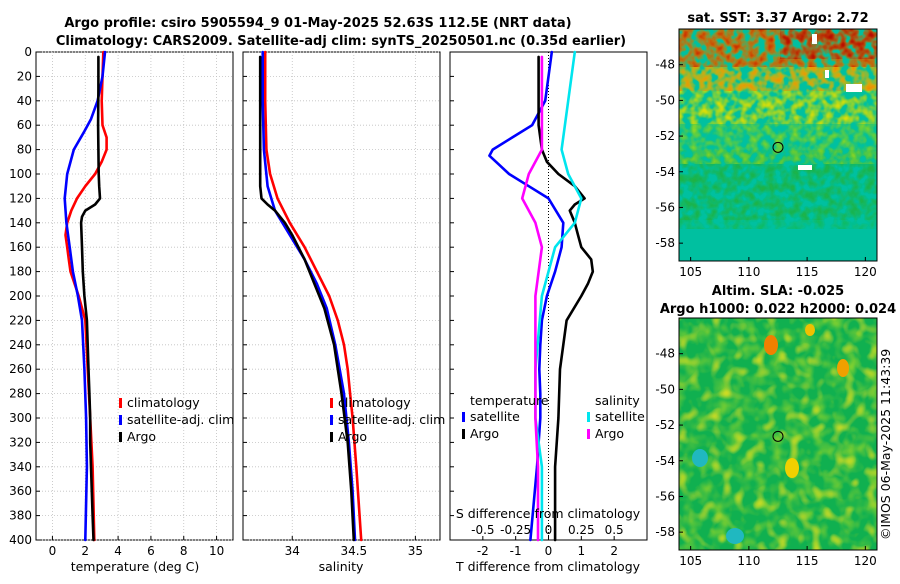 The height and width of the screenshot is (584, 900). What do you see at coordinates (665, 461) in the screenshot?
I see `map-y-tick-label: -54` at bounding box center [665, 461].